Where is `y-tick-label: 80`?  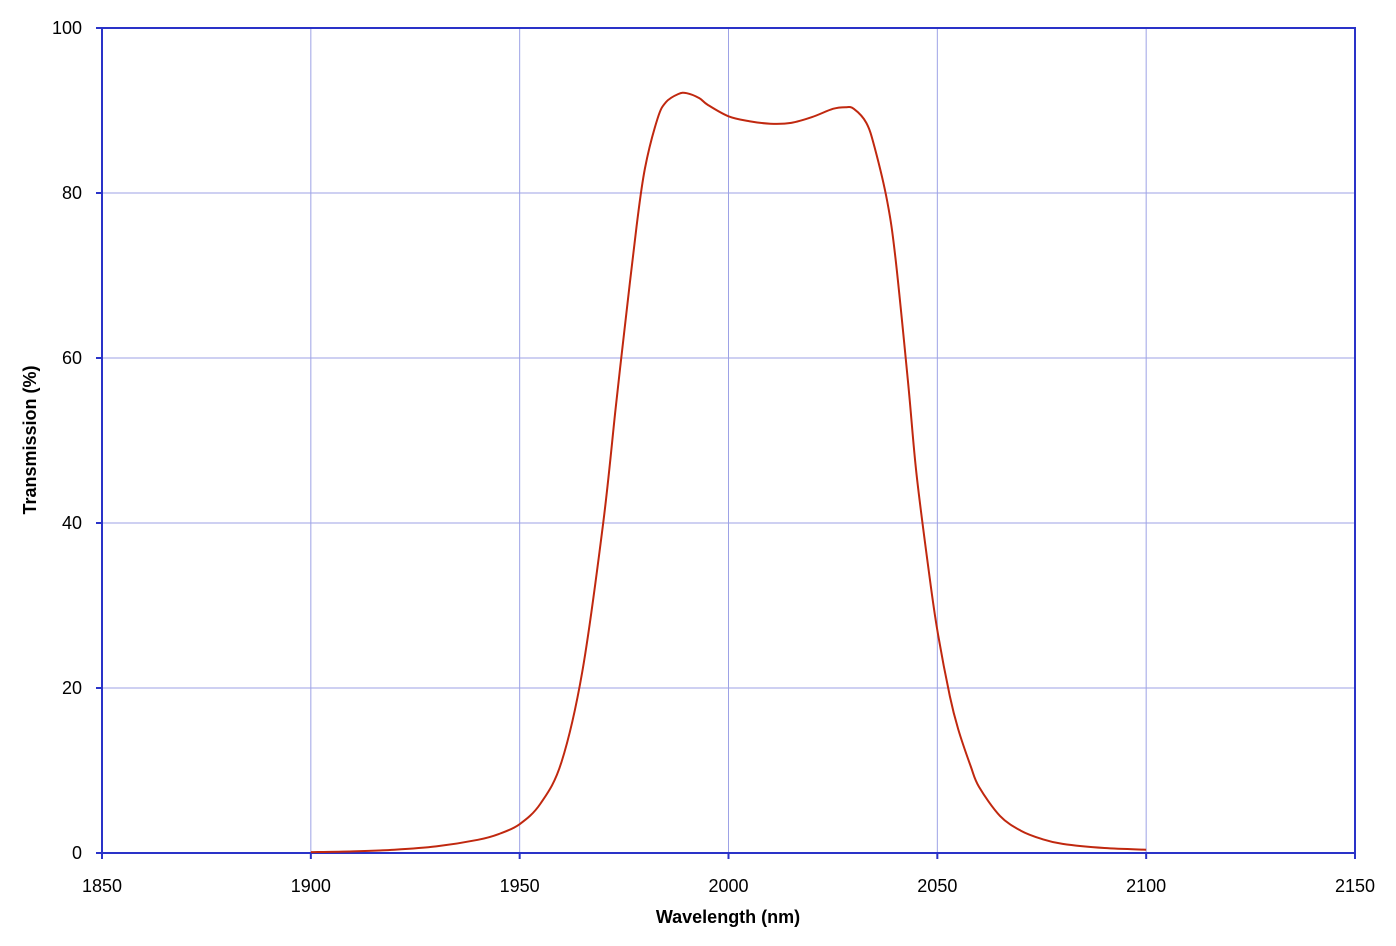
y-tick-label: 80 is located at coordinates (72, 193).